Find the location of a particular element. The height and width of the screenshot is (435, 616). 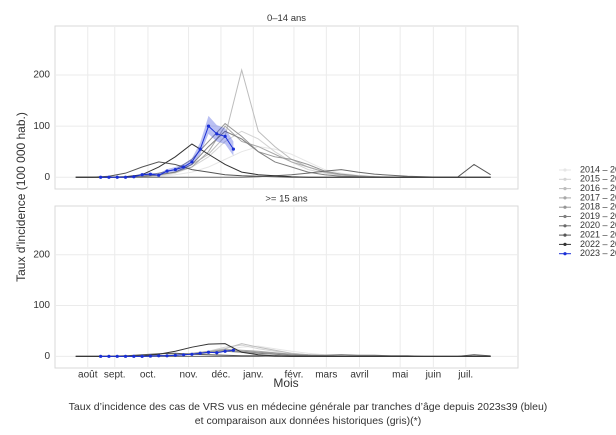

x-tick-label: juin is located at coordinates (433, 375).